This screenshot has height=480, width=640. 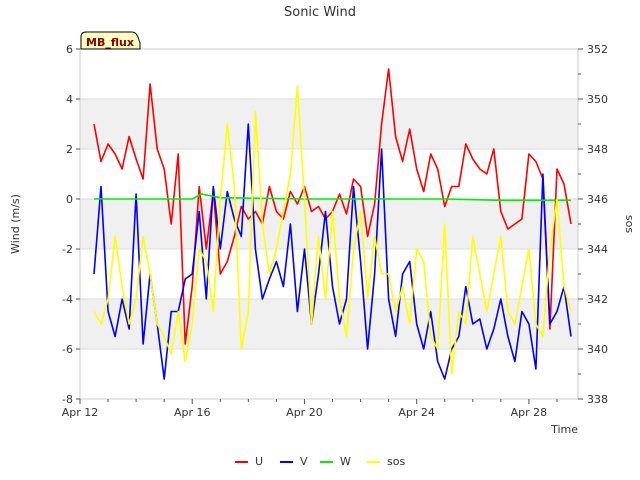 I want to click on plot-band, so click(x=329, y=124).